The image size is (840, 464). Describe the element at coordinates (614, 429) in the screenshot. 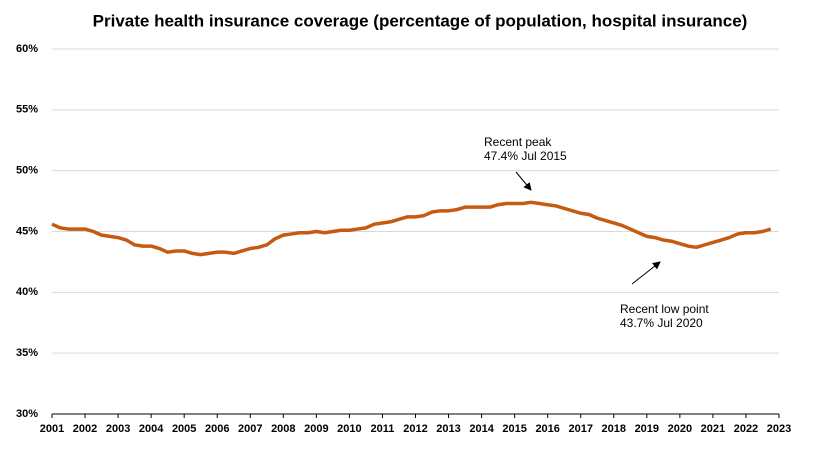

I see `x-tick-label: 2018` at that location.